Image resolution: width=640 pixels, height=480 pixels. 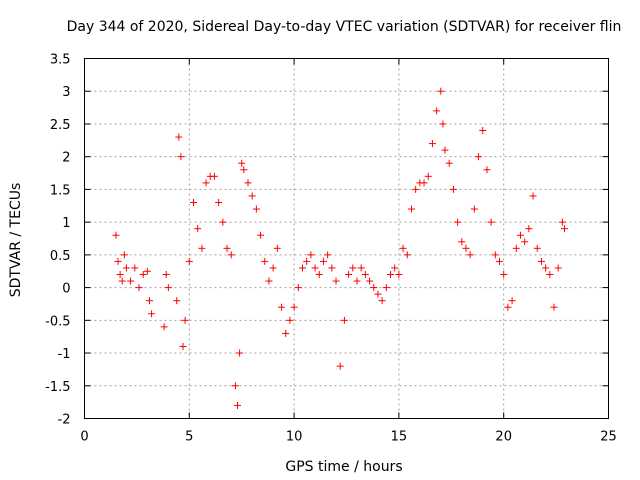 I want to click on y-tick-label: 0.5, so click(x=60, y=256).